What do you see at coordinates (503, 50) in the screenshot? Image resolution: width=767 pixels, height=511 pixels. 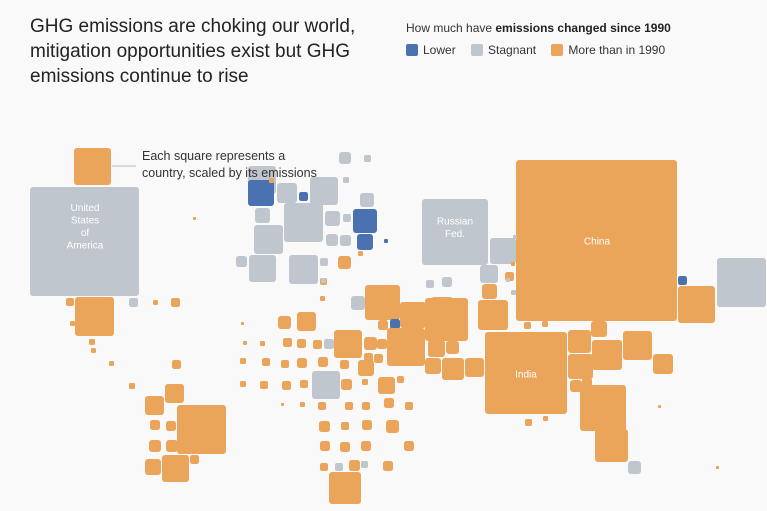 I see `legend-item-stagnant: Stagnant` at bounding box center [503, 50].